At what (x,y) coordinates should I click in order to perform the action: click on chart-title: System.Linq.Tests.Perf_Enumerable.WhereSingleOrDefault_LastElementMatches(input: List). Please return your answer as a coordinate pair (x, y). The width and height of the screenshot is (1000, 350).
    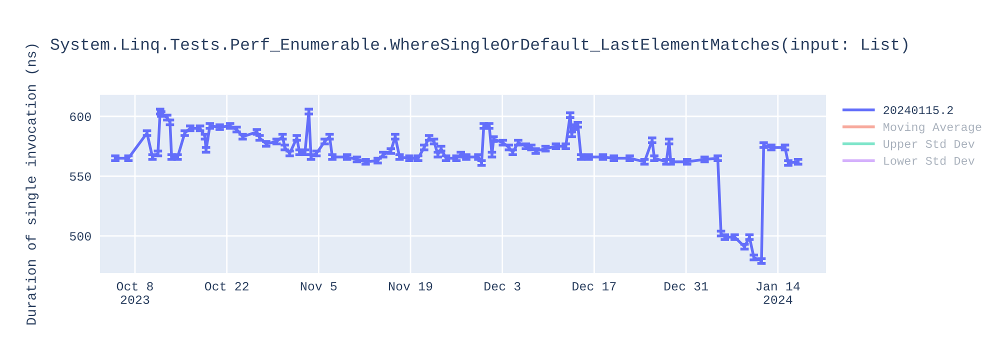
    Looking at the image, I should click on (479, 46).